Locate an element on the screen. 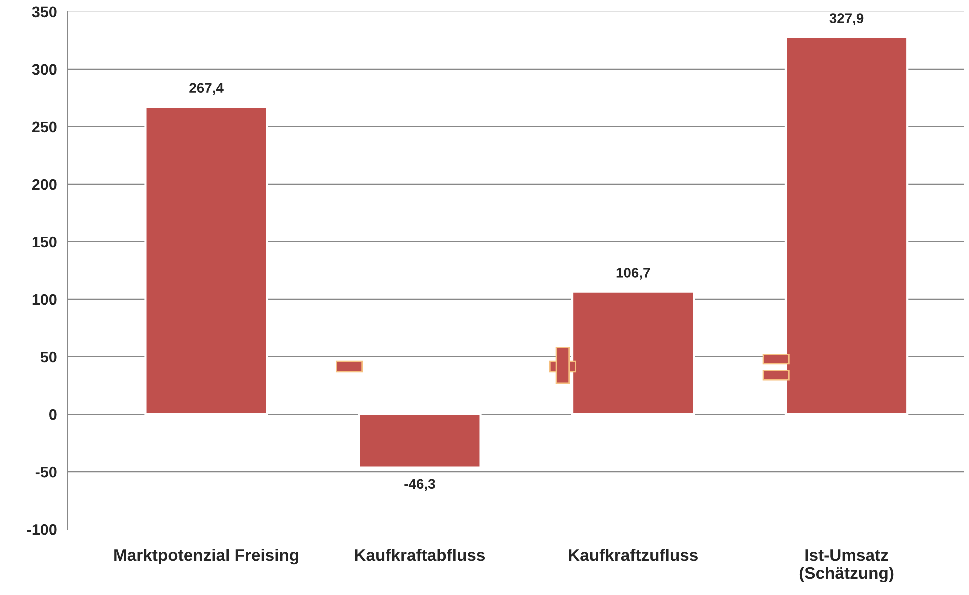  x-tick-label: Marktpotenzial Freising is located at coordinates (206, 556).